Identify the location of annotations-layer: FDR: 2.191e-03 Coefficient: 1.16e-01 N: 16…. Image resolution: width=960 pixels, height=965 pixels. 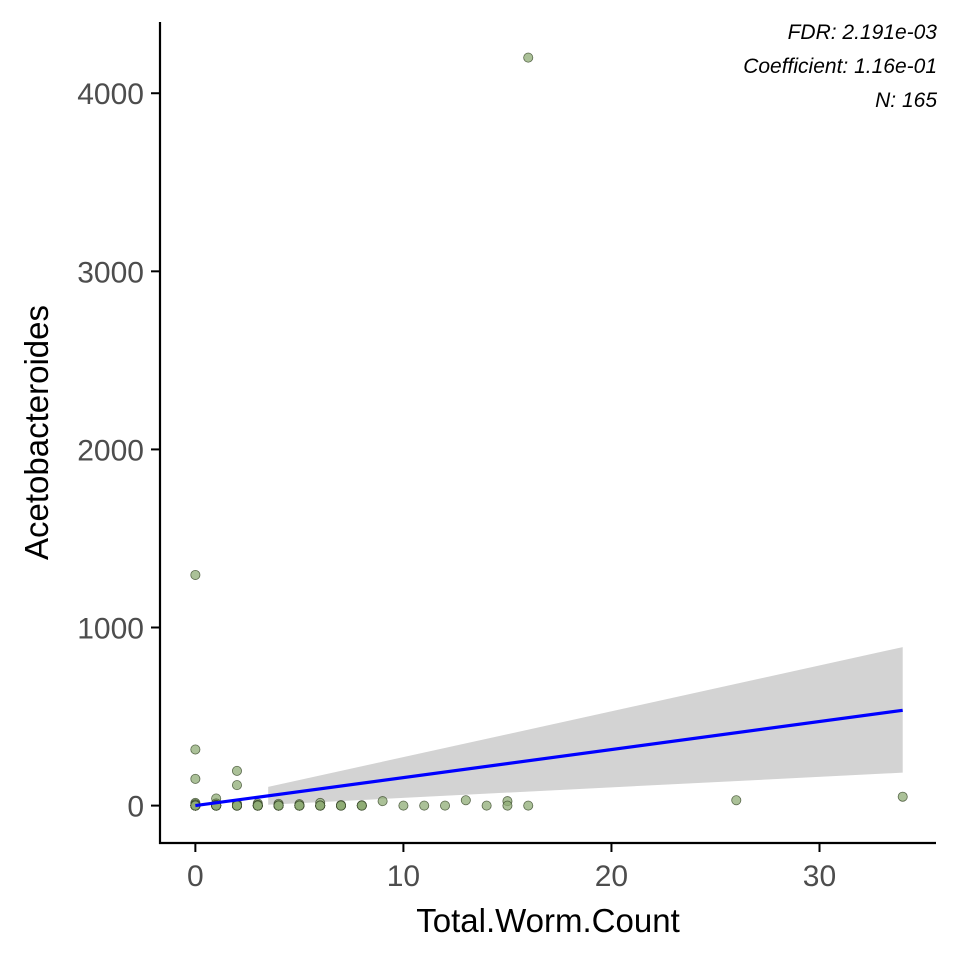
(840, 66).